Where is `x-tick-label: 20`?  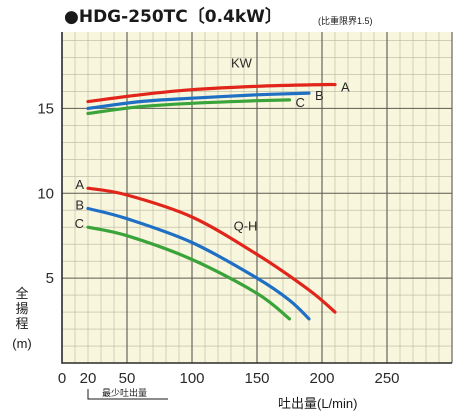 x-tick-label: 20 is located at coordinates (88, 378).